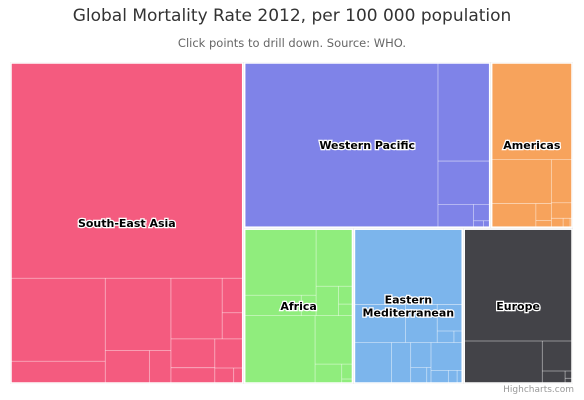 The height and width of the screenshot is (400, 584). I want to click on region-label-americas: Americas, so click(532, 145).